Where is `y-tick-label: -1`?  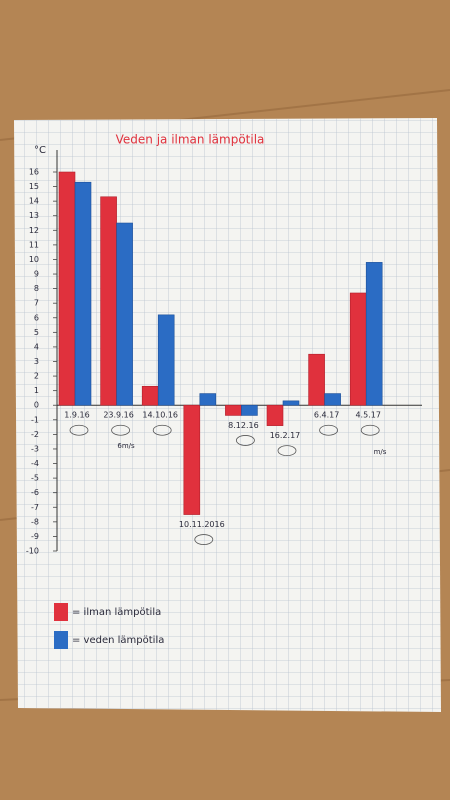
y-tick-label: -1 is located at coordinates (35, 419).